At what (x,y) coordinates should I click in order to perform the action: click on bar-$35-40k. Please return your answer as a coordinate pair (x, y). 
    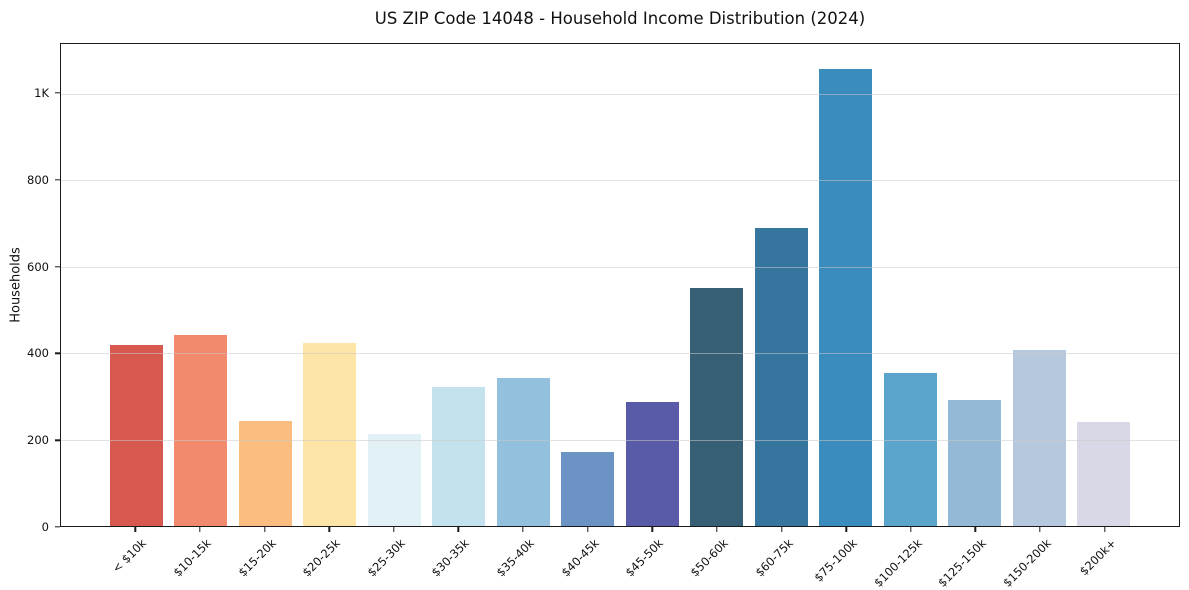
    Looking at the image, I should click on (523, 452).